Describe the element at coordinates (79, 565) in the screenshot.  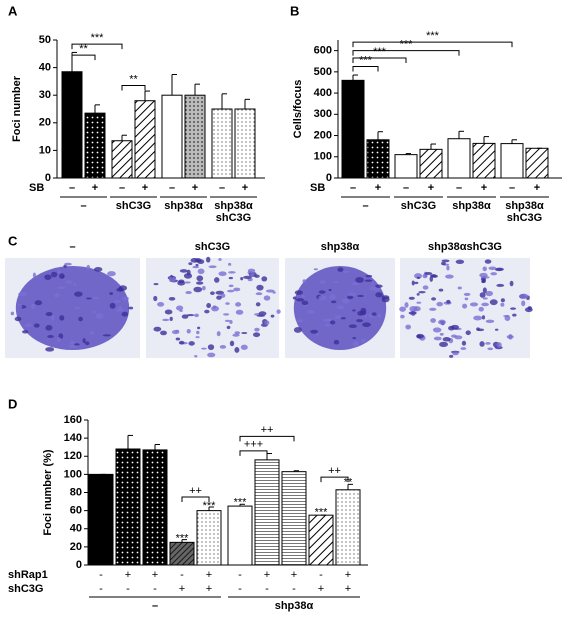
I see `y-tick-label: 0` at that location.